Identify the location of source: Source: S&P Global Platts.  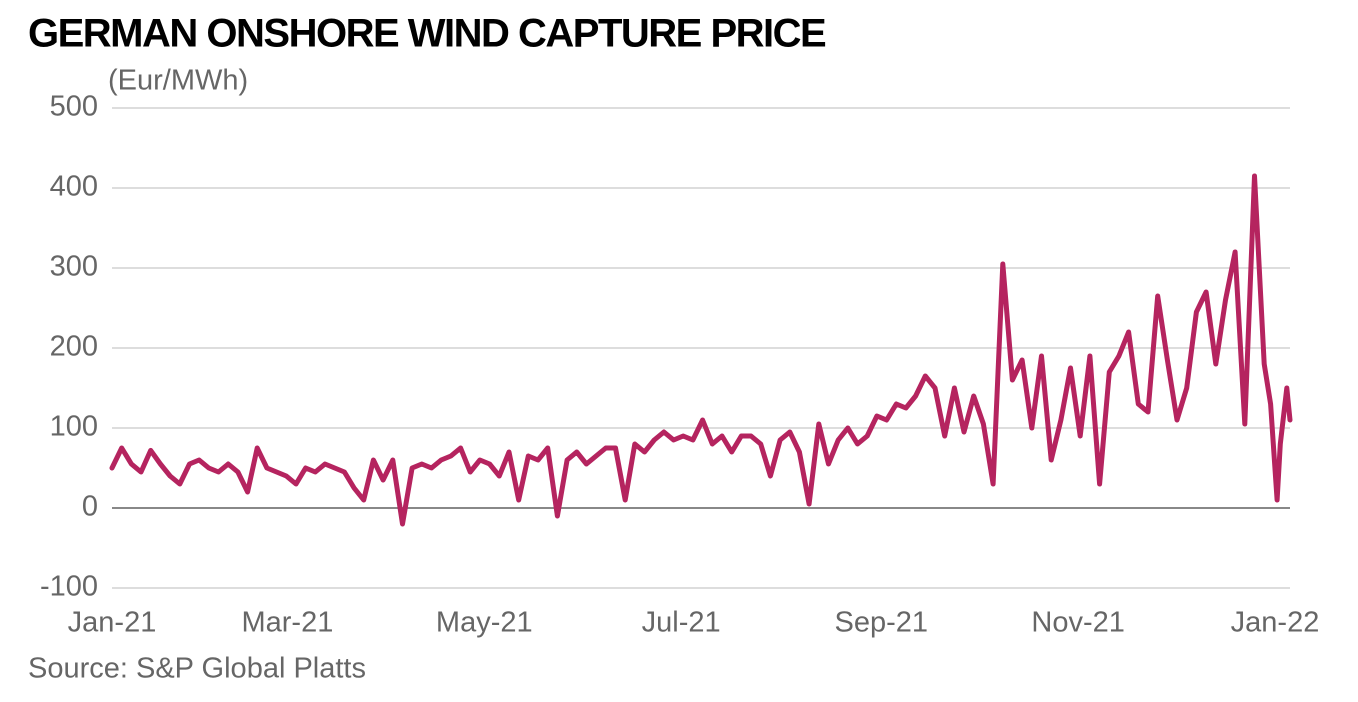
(197, 669).